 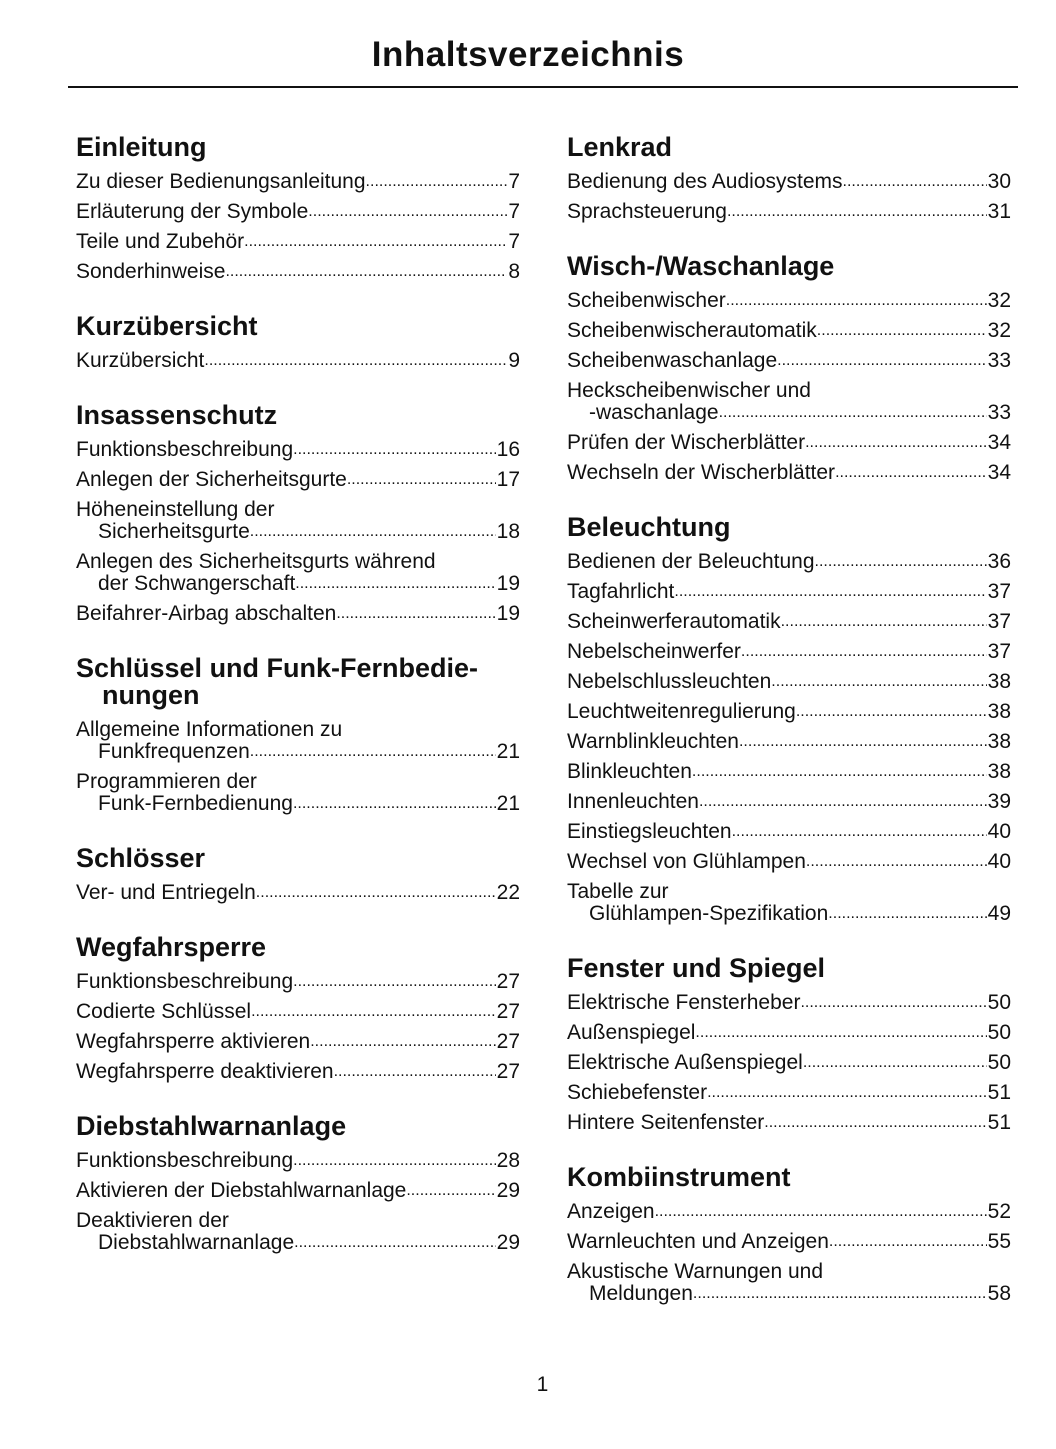 What do you see at coordinates (195, 803) in the screenshot?
I see `entry-title: Funk-Fernbedienung` at bounding box center [195, 803].